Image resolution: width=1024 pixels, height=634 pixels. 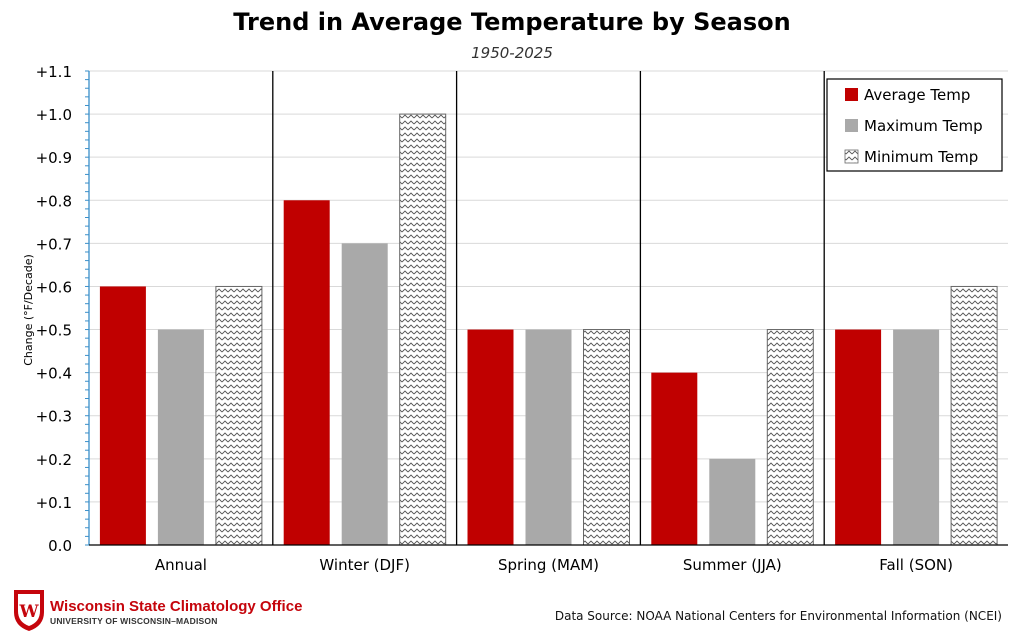 I want to click on crest-icon: W, so click(x=29, y=610).